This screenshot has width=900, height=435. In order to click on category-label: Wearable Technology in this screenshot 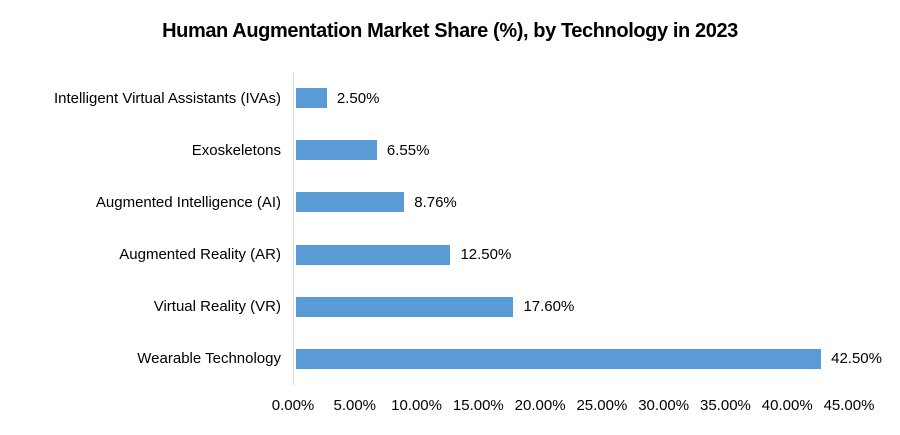, I will do `click(209, 359)`.